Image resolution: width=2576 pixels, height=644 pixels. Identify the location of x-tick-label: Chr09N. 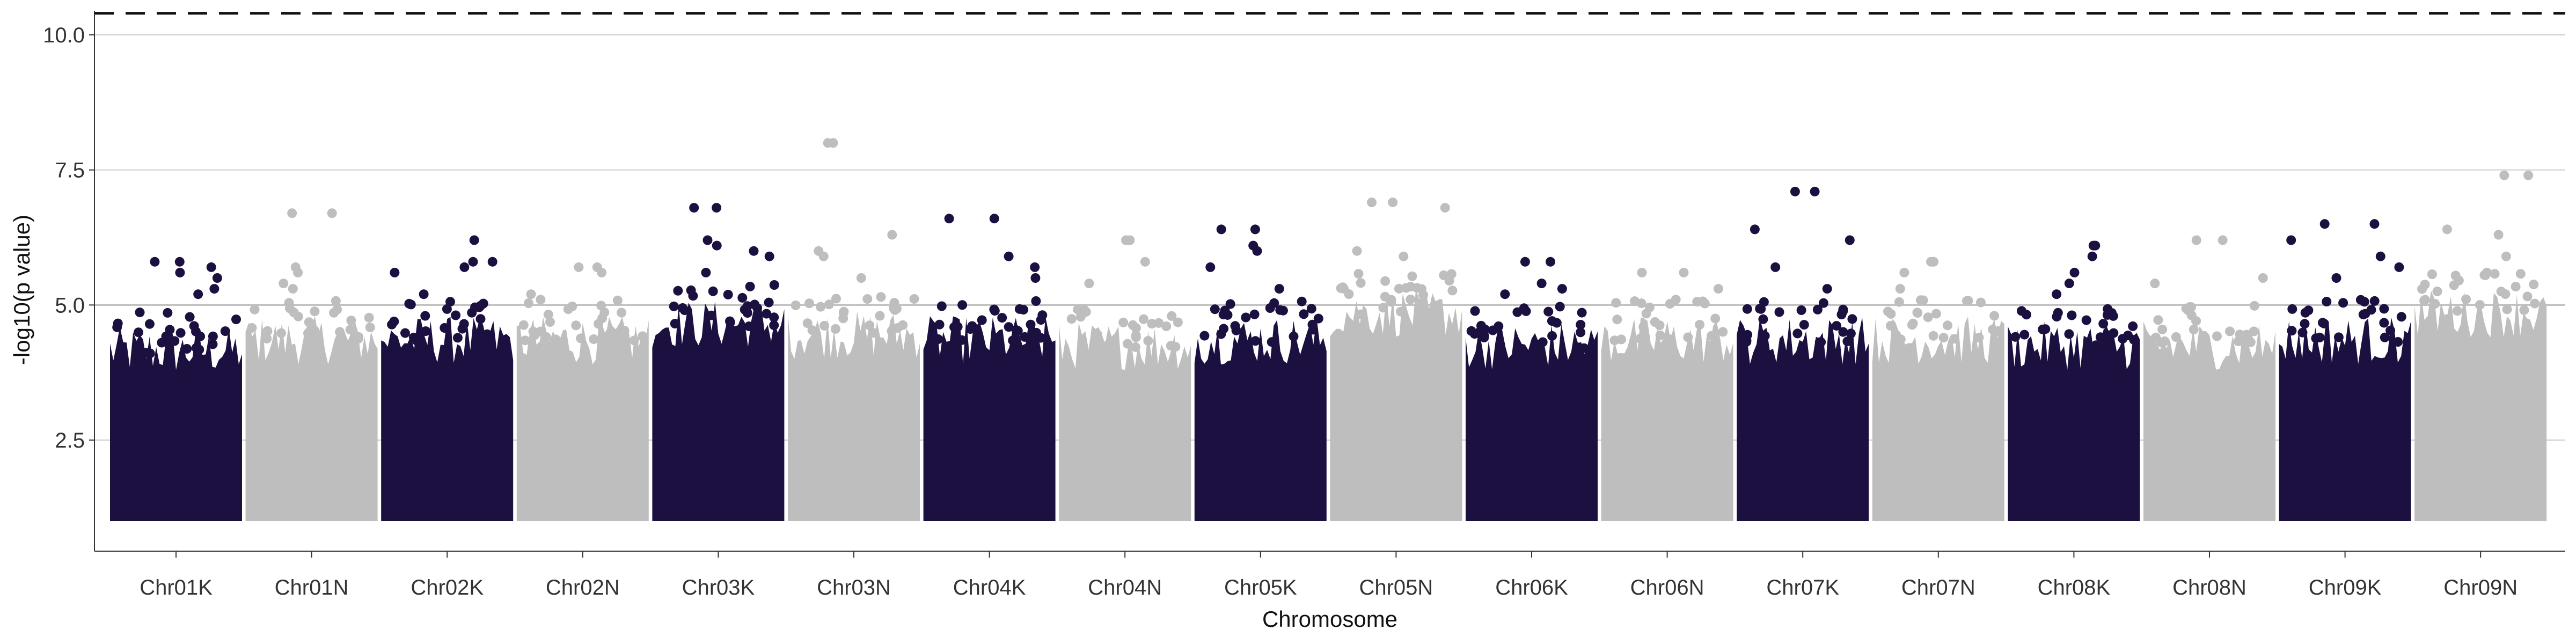
(2480, 587).